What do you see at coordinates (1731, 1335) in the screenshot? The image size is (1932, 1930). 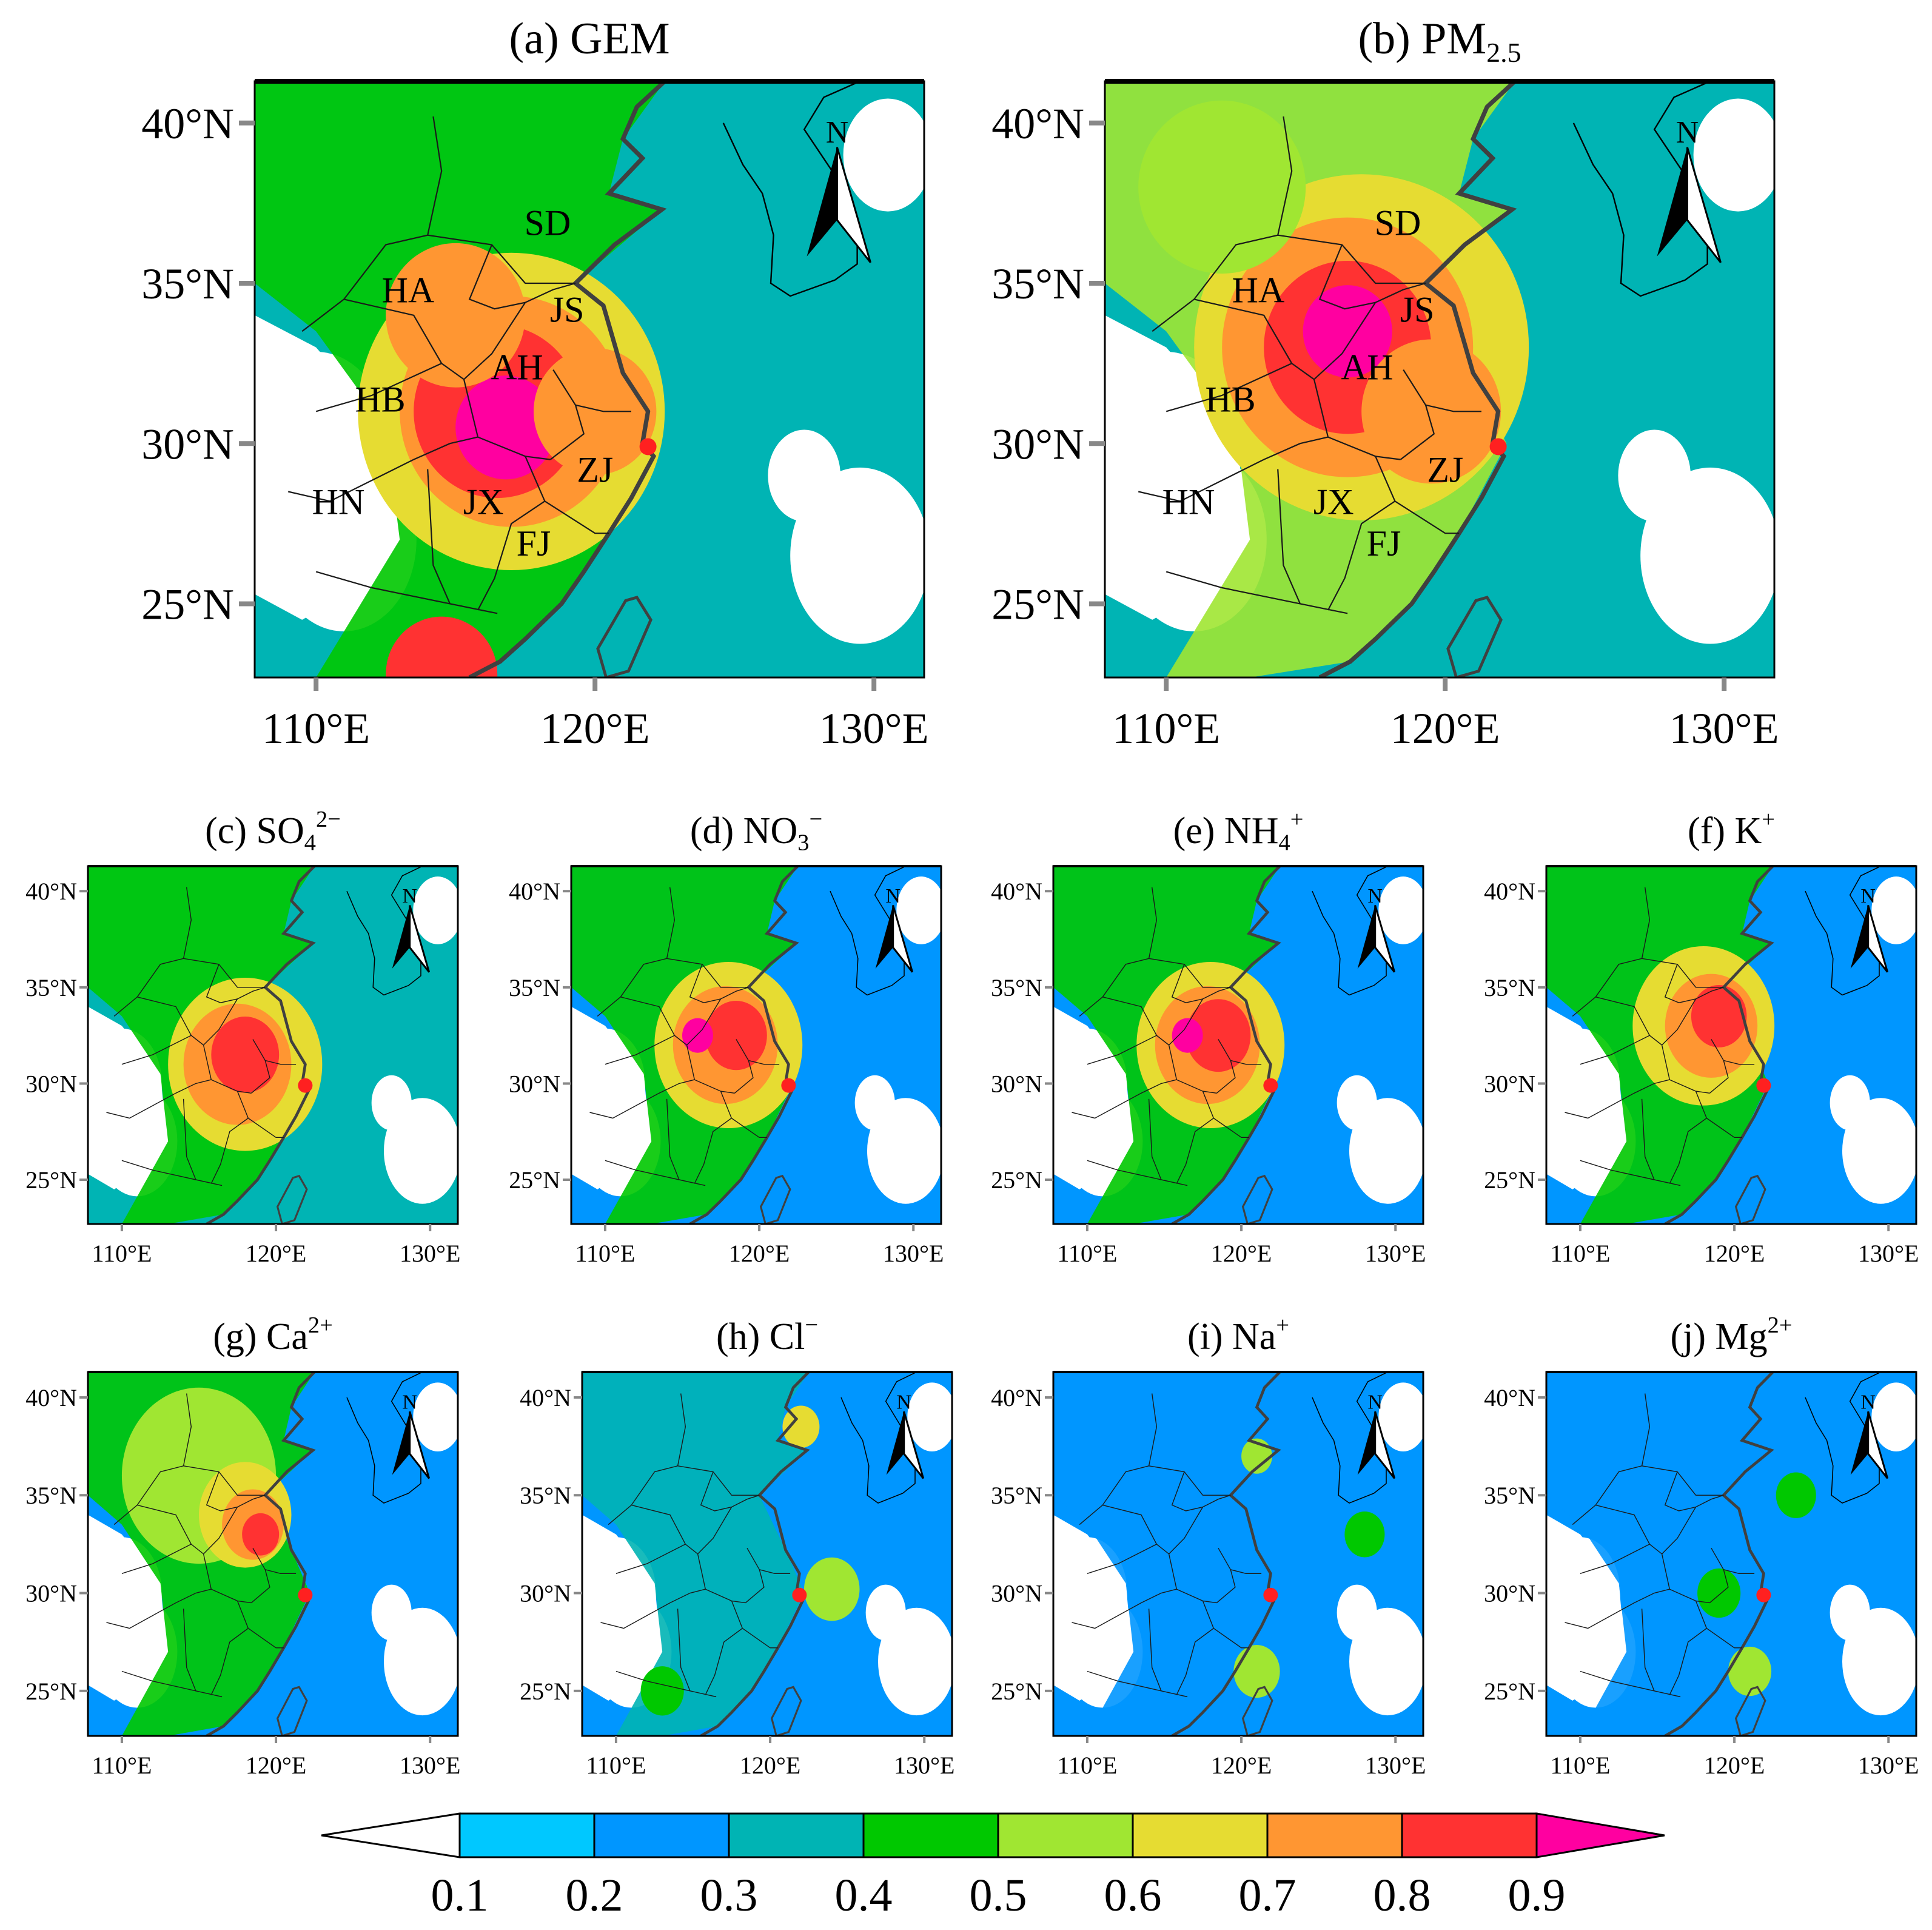 I see `panel-title: (j) Mg2+` at bounding box center [1731, 1335].